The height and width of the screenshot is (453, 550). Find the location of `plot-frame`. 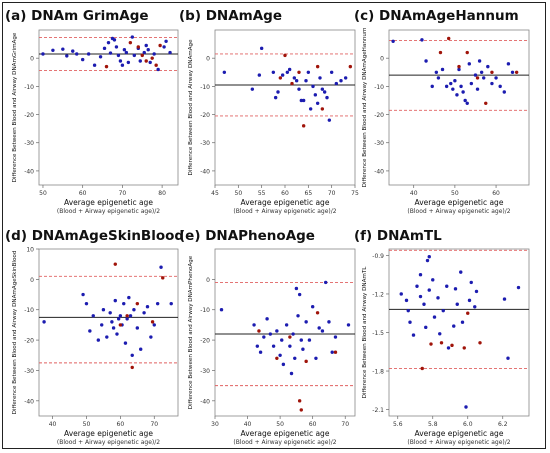

plot-frame is located at coordinates (108, 332).